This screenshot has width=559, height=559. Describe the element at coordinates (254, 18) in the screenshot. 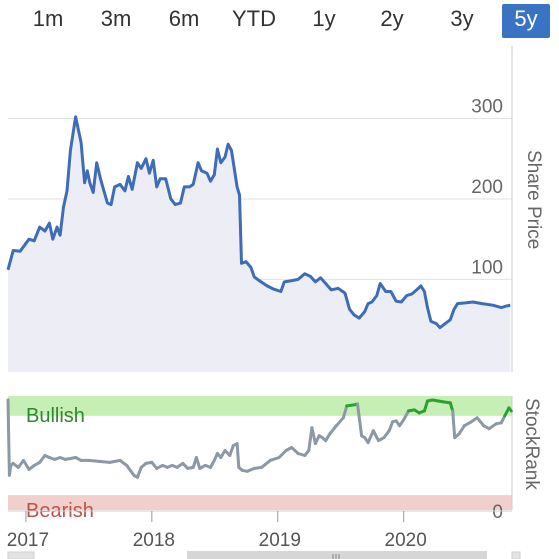

I see `tab-ytd: YTD` at that location.